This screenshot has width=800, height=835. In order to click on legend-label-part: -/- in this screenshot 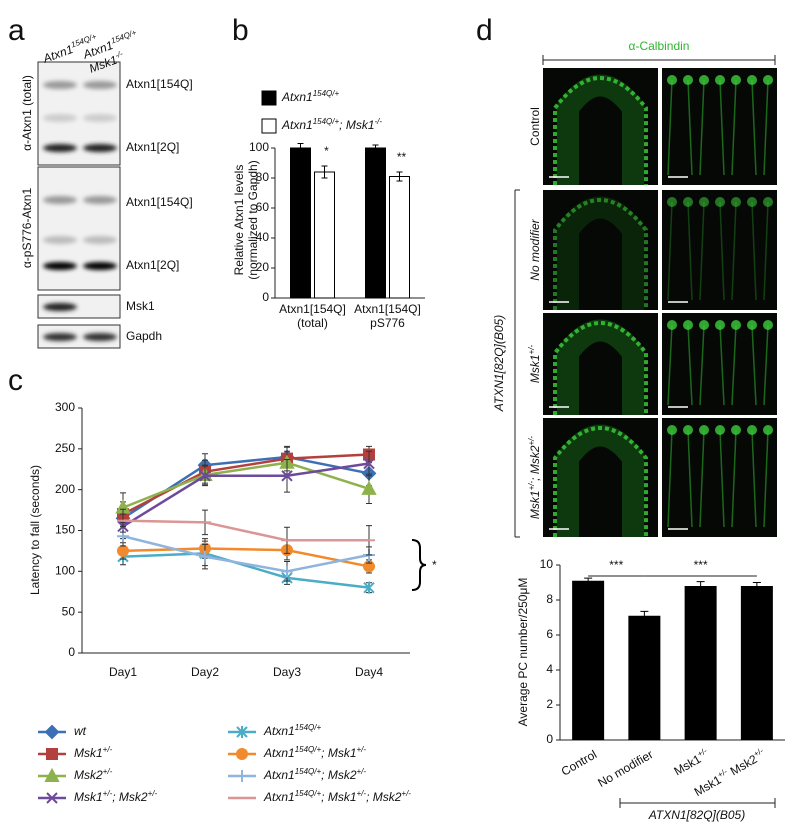, I will do `click(379, 121)`.